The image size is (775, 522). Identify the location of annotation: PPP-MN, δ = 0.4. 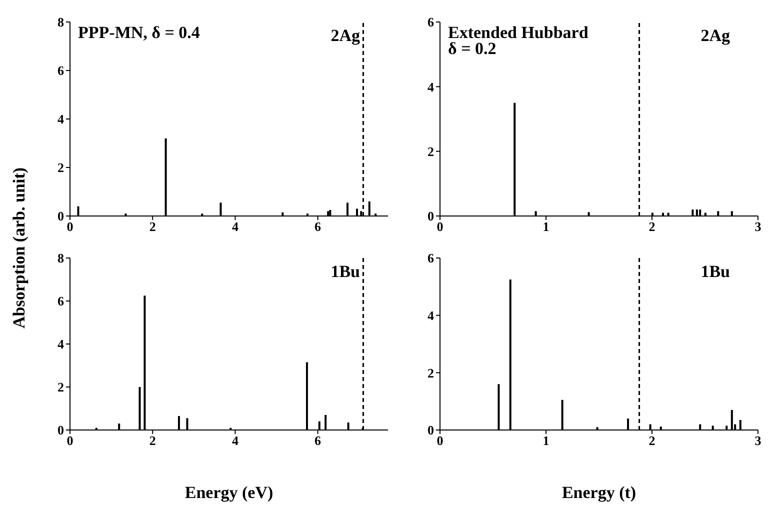
(139, 32).